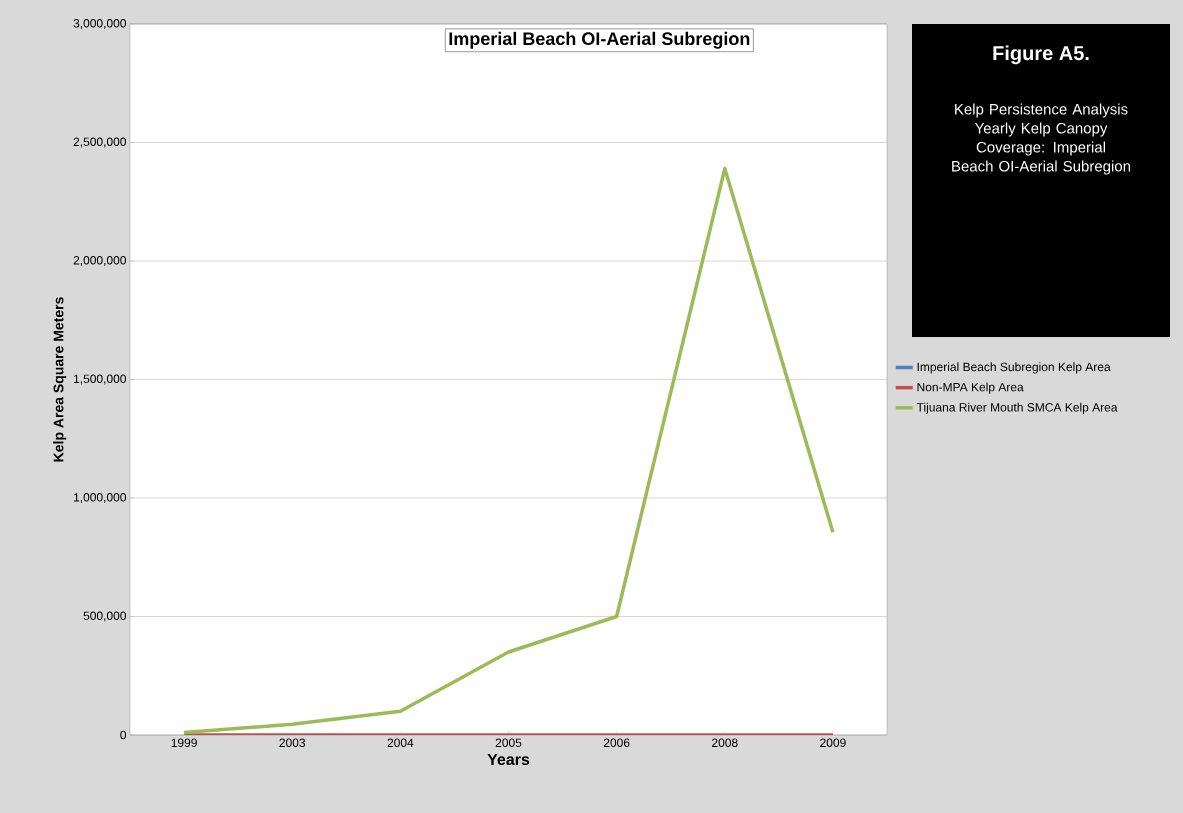  What do you see at coordinates (292, 743) in the screenshot?
I see `x-tick-label: 2003` at bounding box center [292, 743].